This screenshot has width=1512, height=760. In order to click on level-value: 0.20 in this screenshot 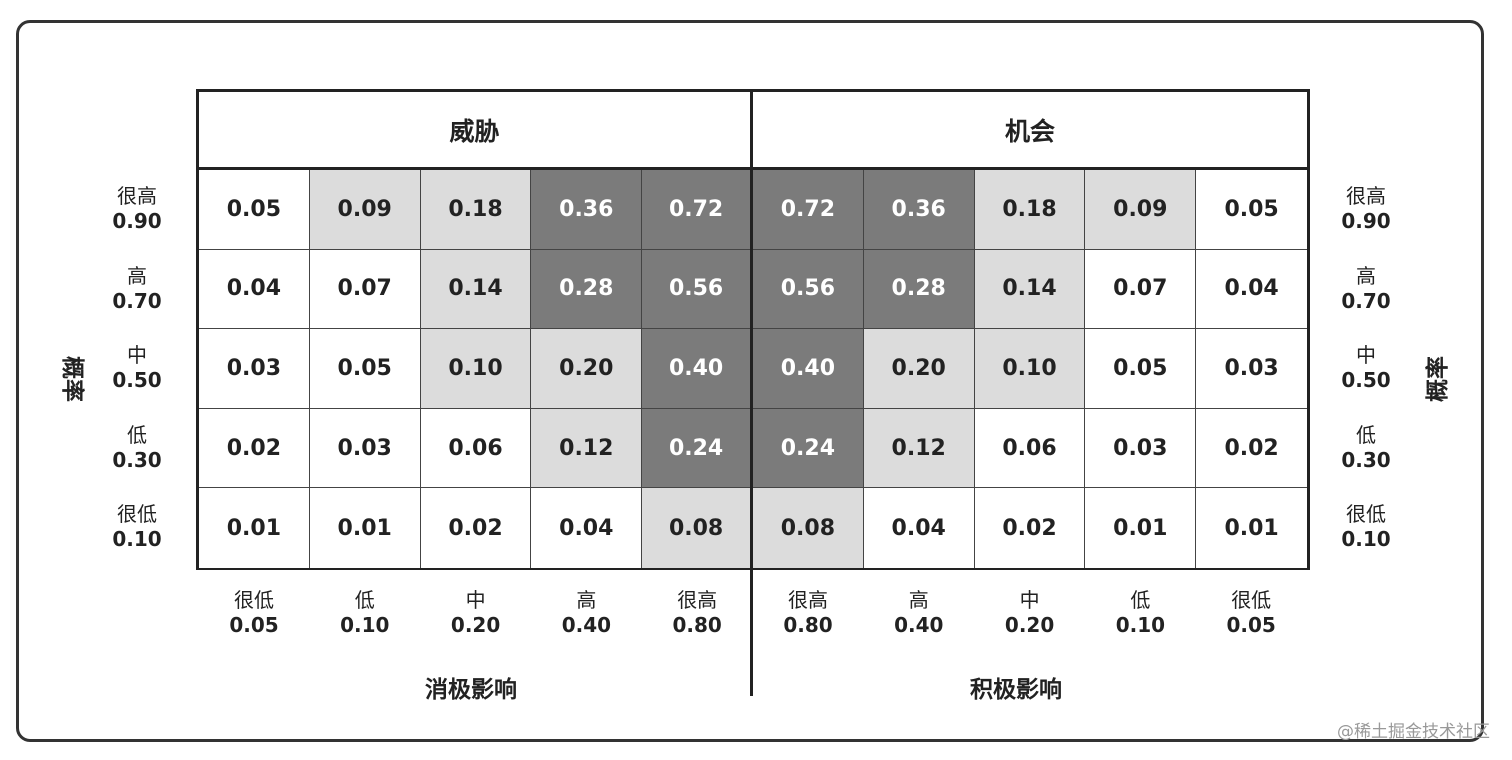, I will do `click(475, 625)`.